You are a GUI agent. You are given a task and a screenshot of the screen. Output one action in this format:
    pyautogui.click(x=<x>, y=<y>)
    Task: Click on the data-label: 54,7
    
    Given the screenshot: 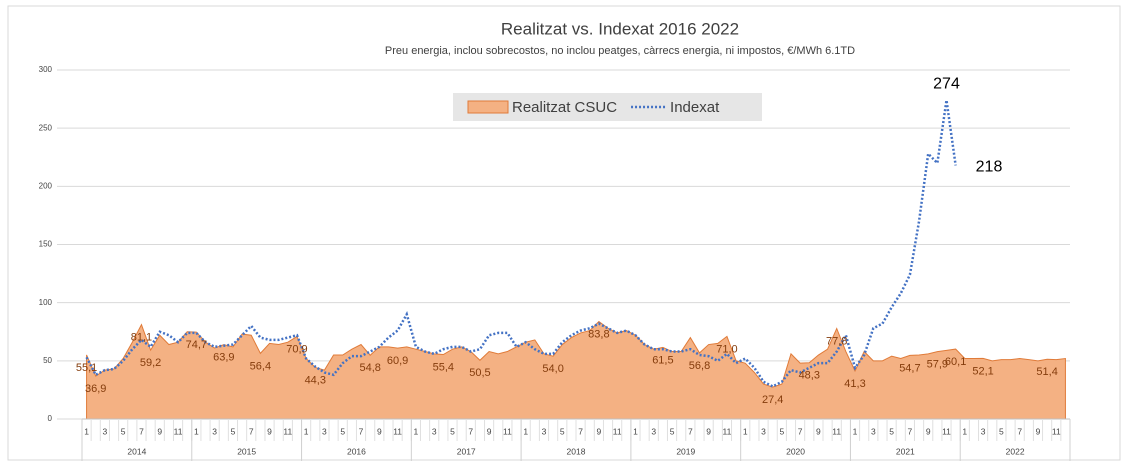 What is the action you would take?
    pyautogui.click(x=909, y=368)
    